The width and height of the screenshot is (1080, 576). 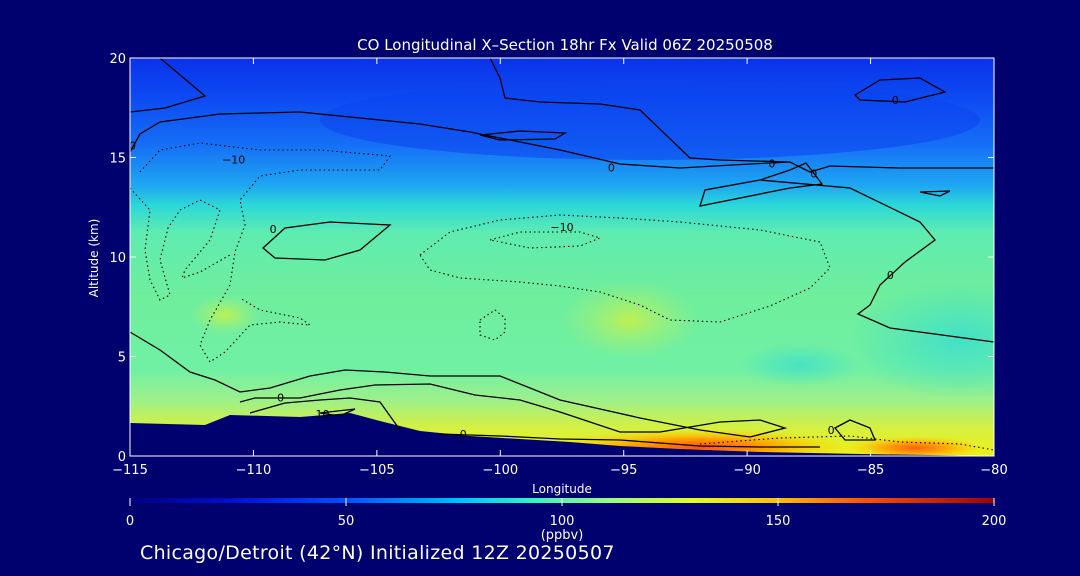 What do you see at coordinates (993, 470) in the screenshot?
I see `x-tick-label: −80` at bounding box center [993, 470].